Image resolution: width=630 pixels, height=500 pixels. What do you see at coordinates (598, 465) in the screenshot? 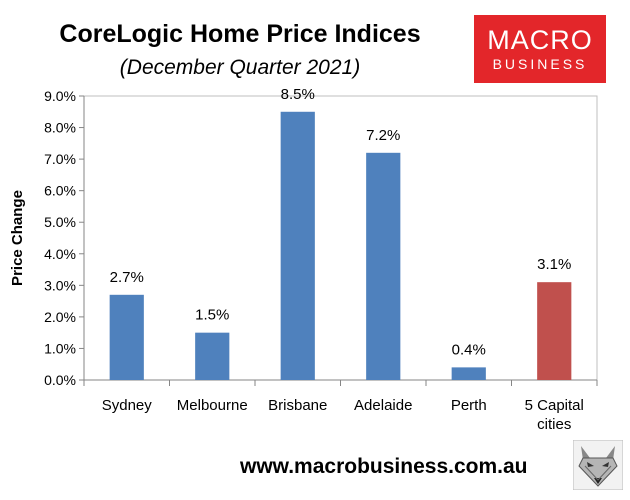
I see `fox-head-icon` at bounding box center [598, 465].